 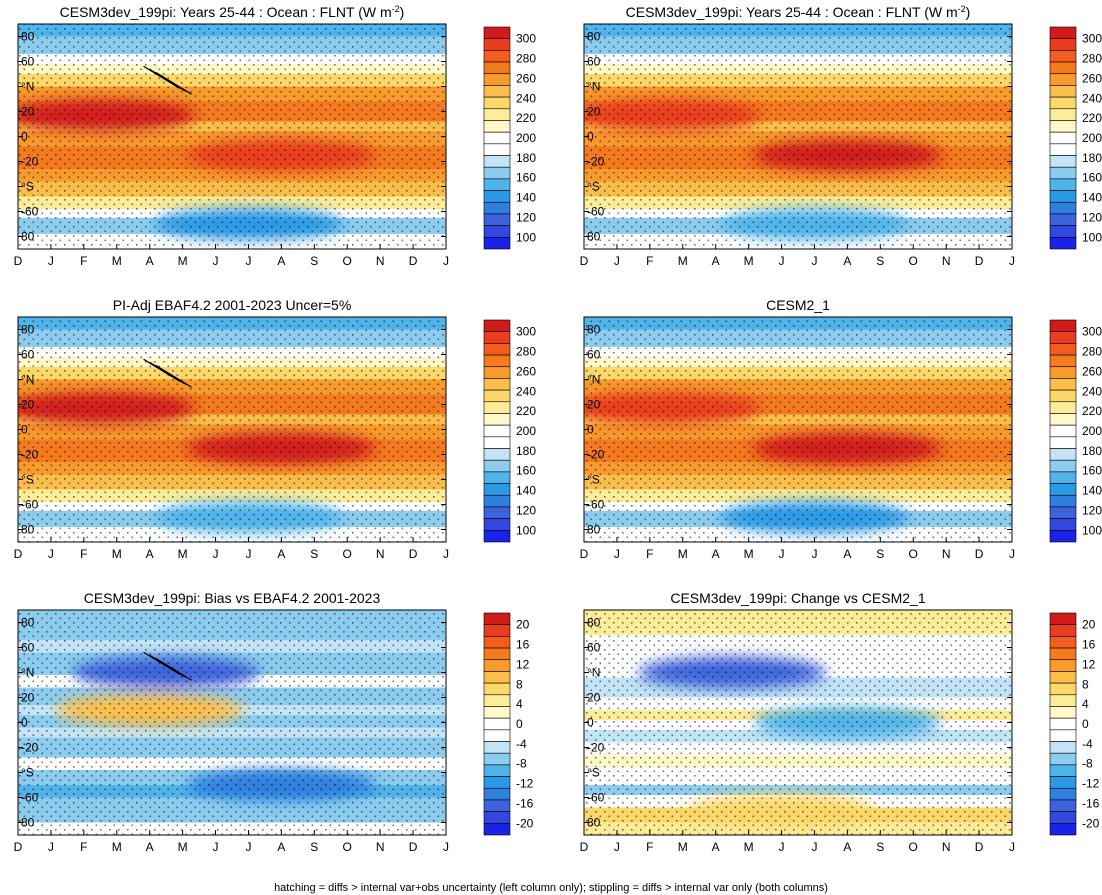 I want to click on panel-field, so click(x=232, y=136).